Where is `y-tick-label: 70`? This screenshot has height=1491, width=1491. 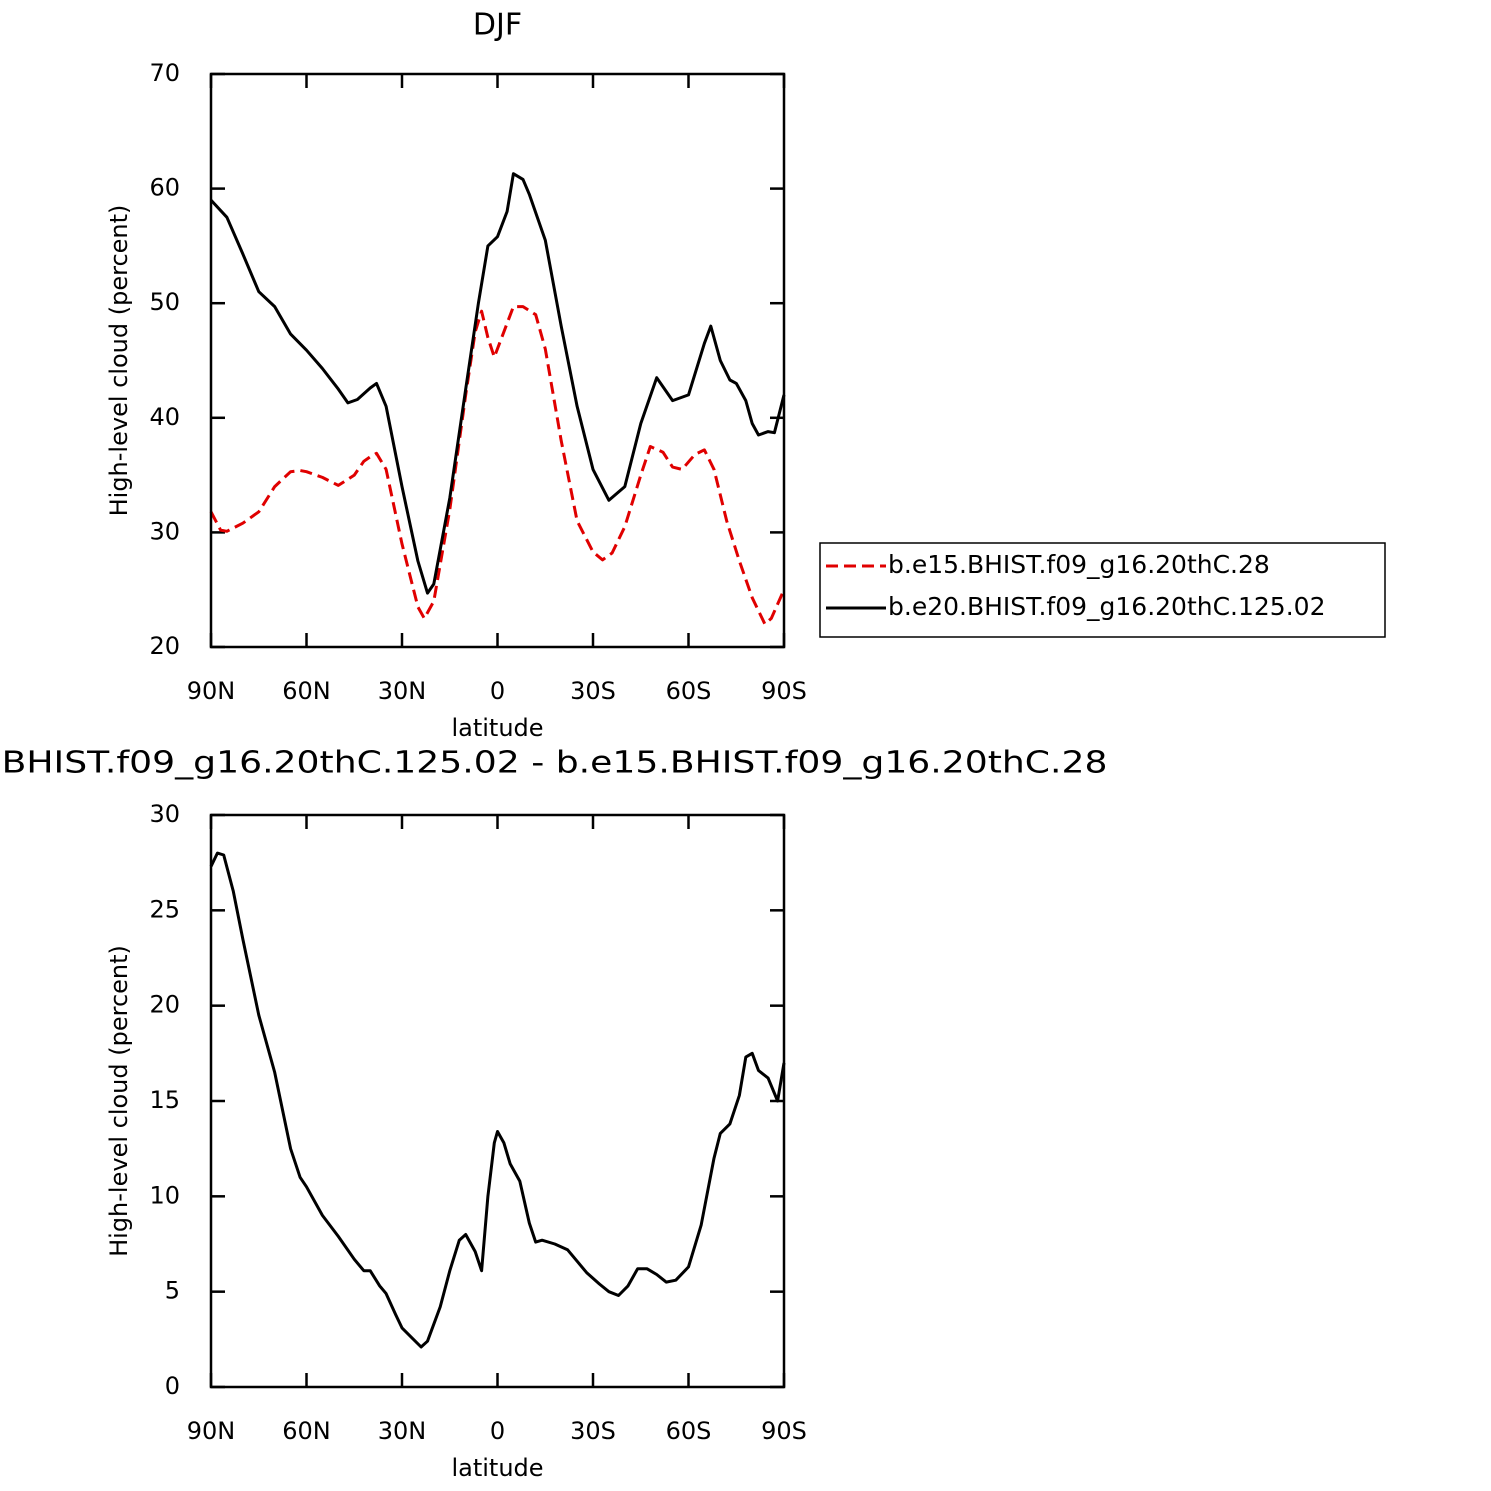
y-tick-label: 70 is located at coordinates (164, 73).